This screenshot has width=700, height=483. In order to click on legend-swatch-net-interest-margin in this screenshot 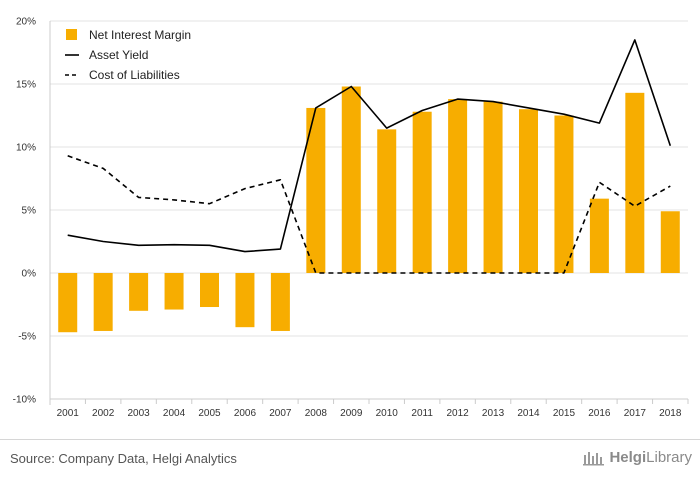, I will do `click(71, 34)`.